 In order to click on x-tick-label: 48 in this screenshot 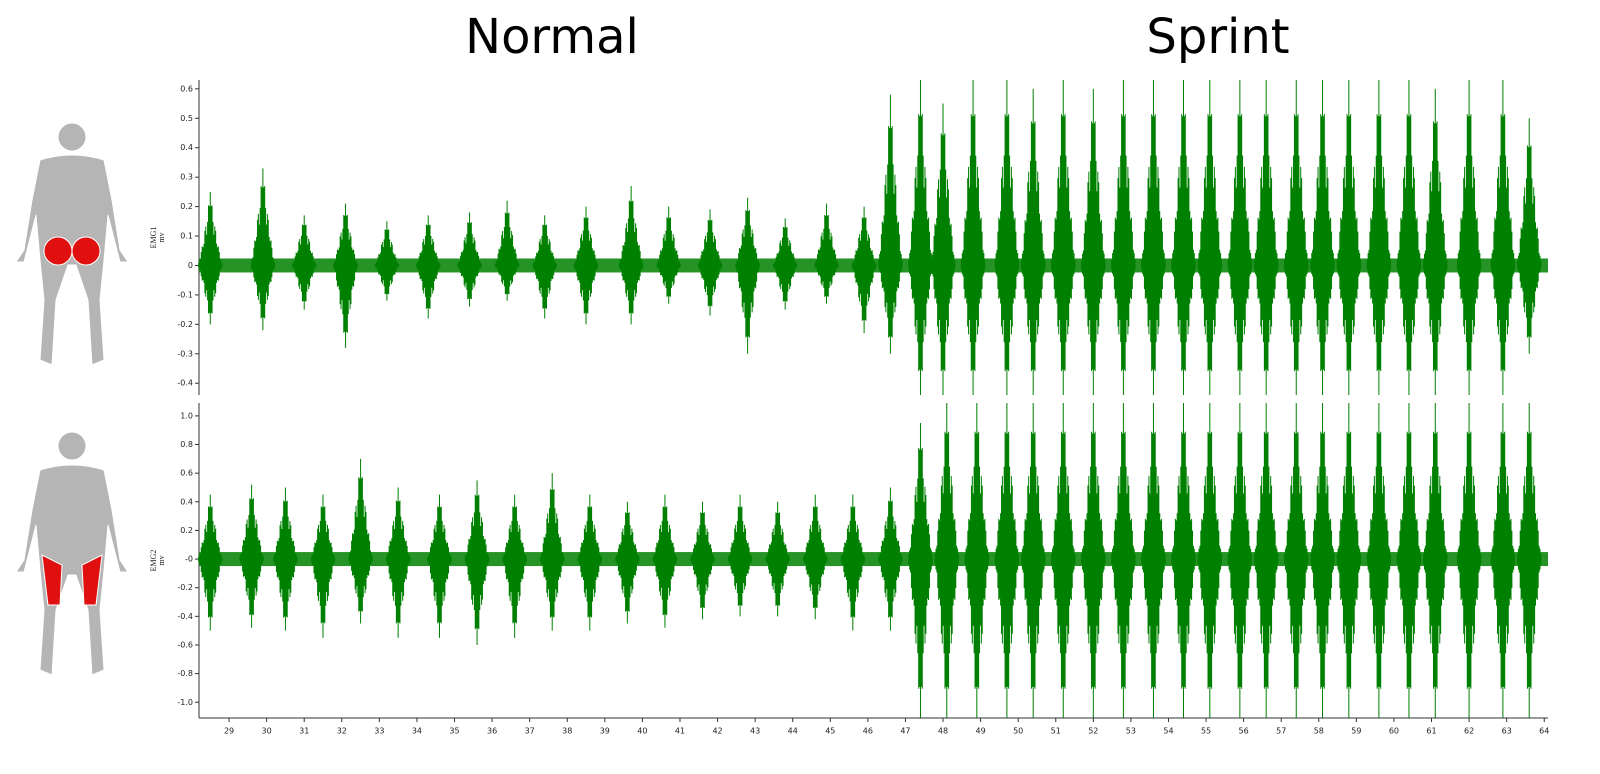, I will do `click(943, 731)`.